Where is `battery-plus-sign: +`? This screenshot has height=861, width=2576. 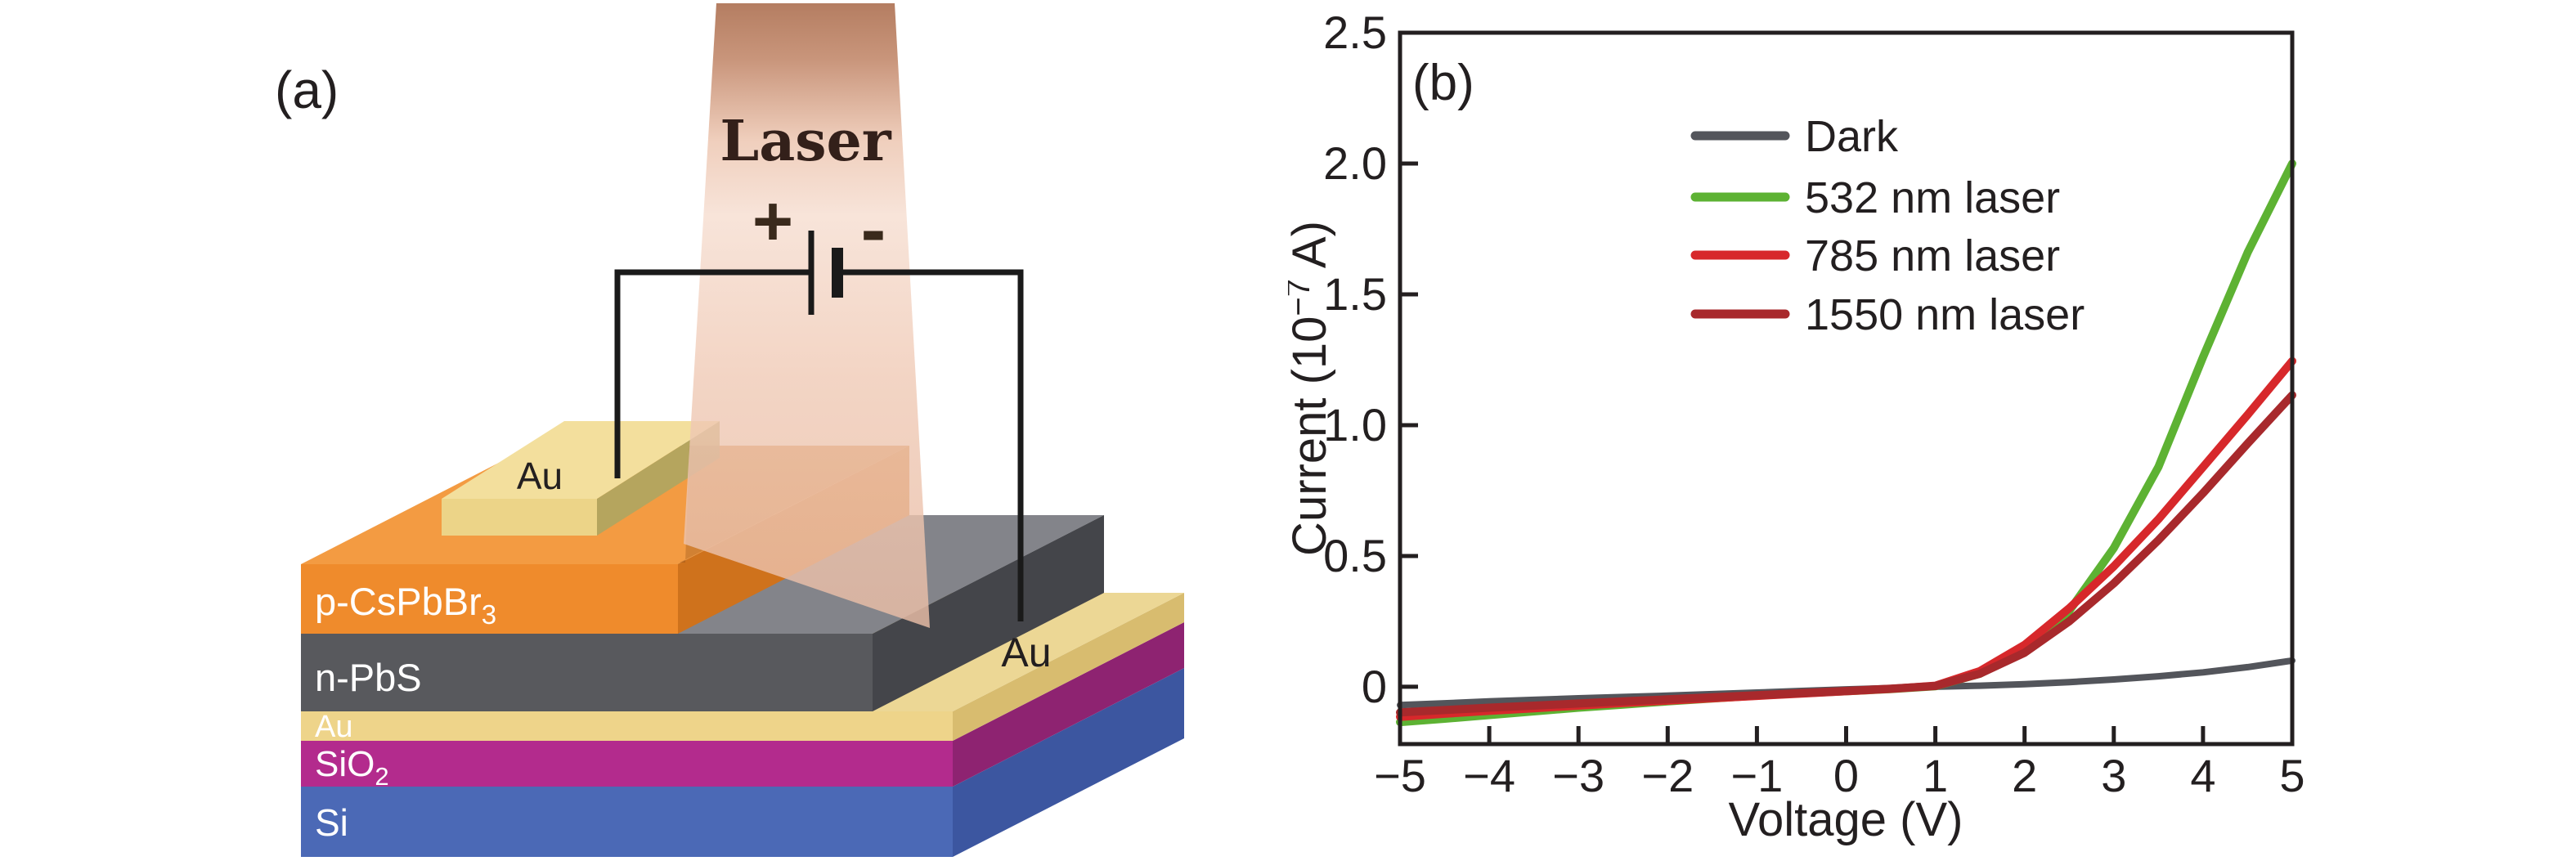
battery-plus-sign: + is located at coordinates (772, 221).